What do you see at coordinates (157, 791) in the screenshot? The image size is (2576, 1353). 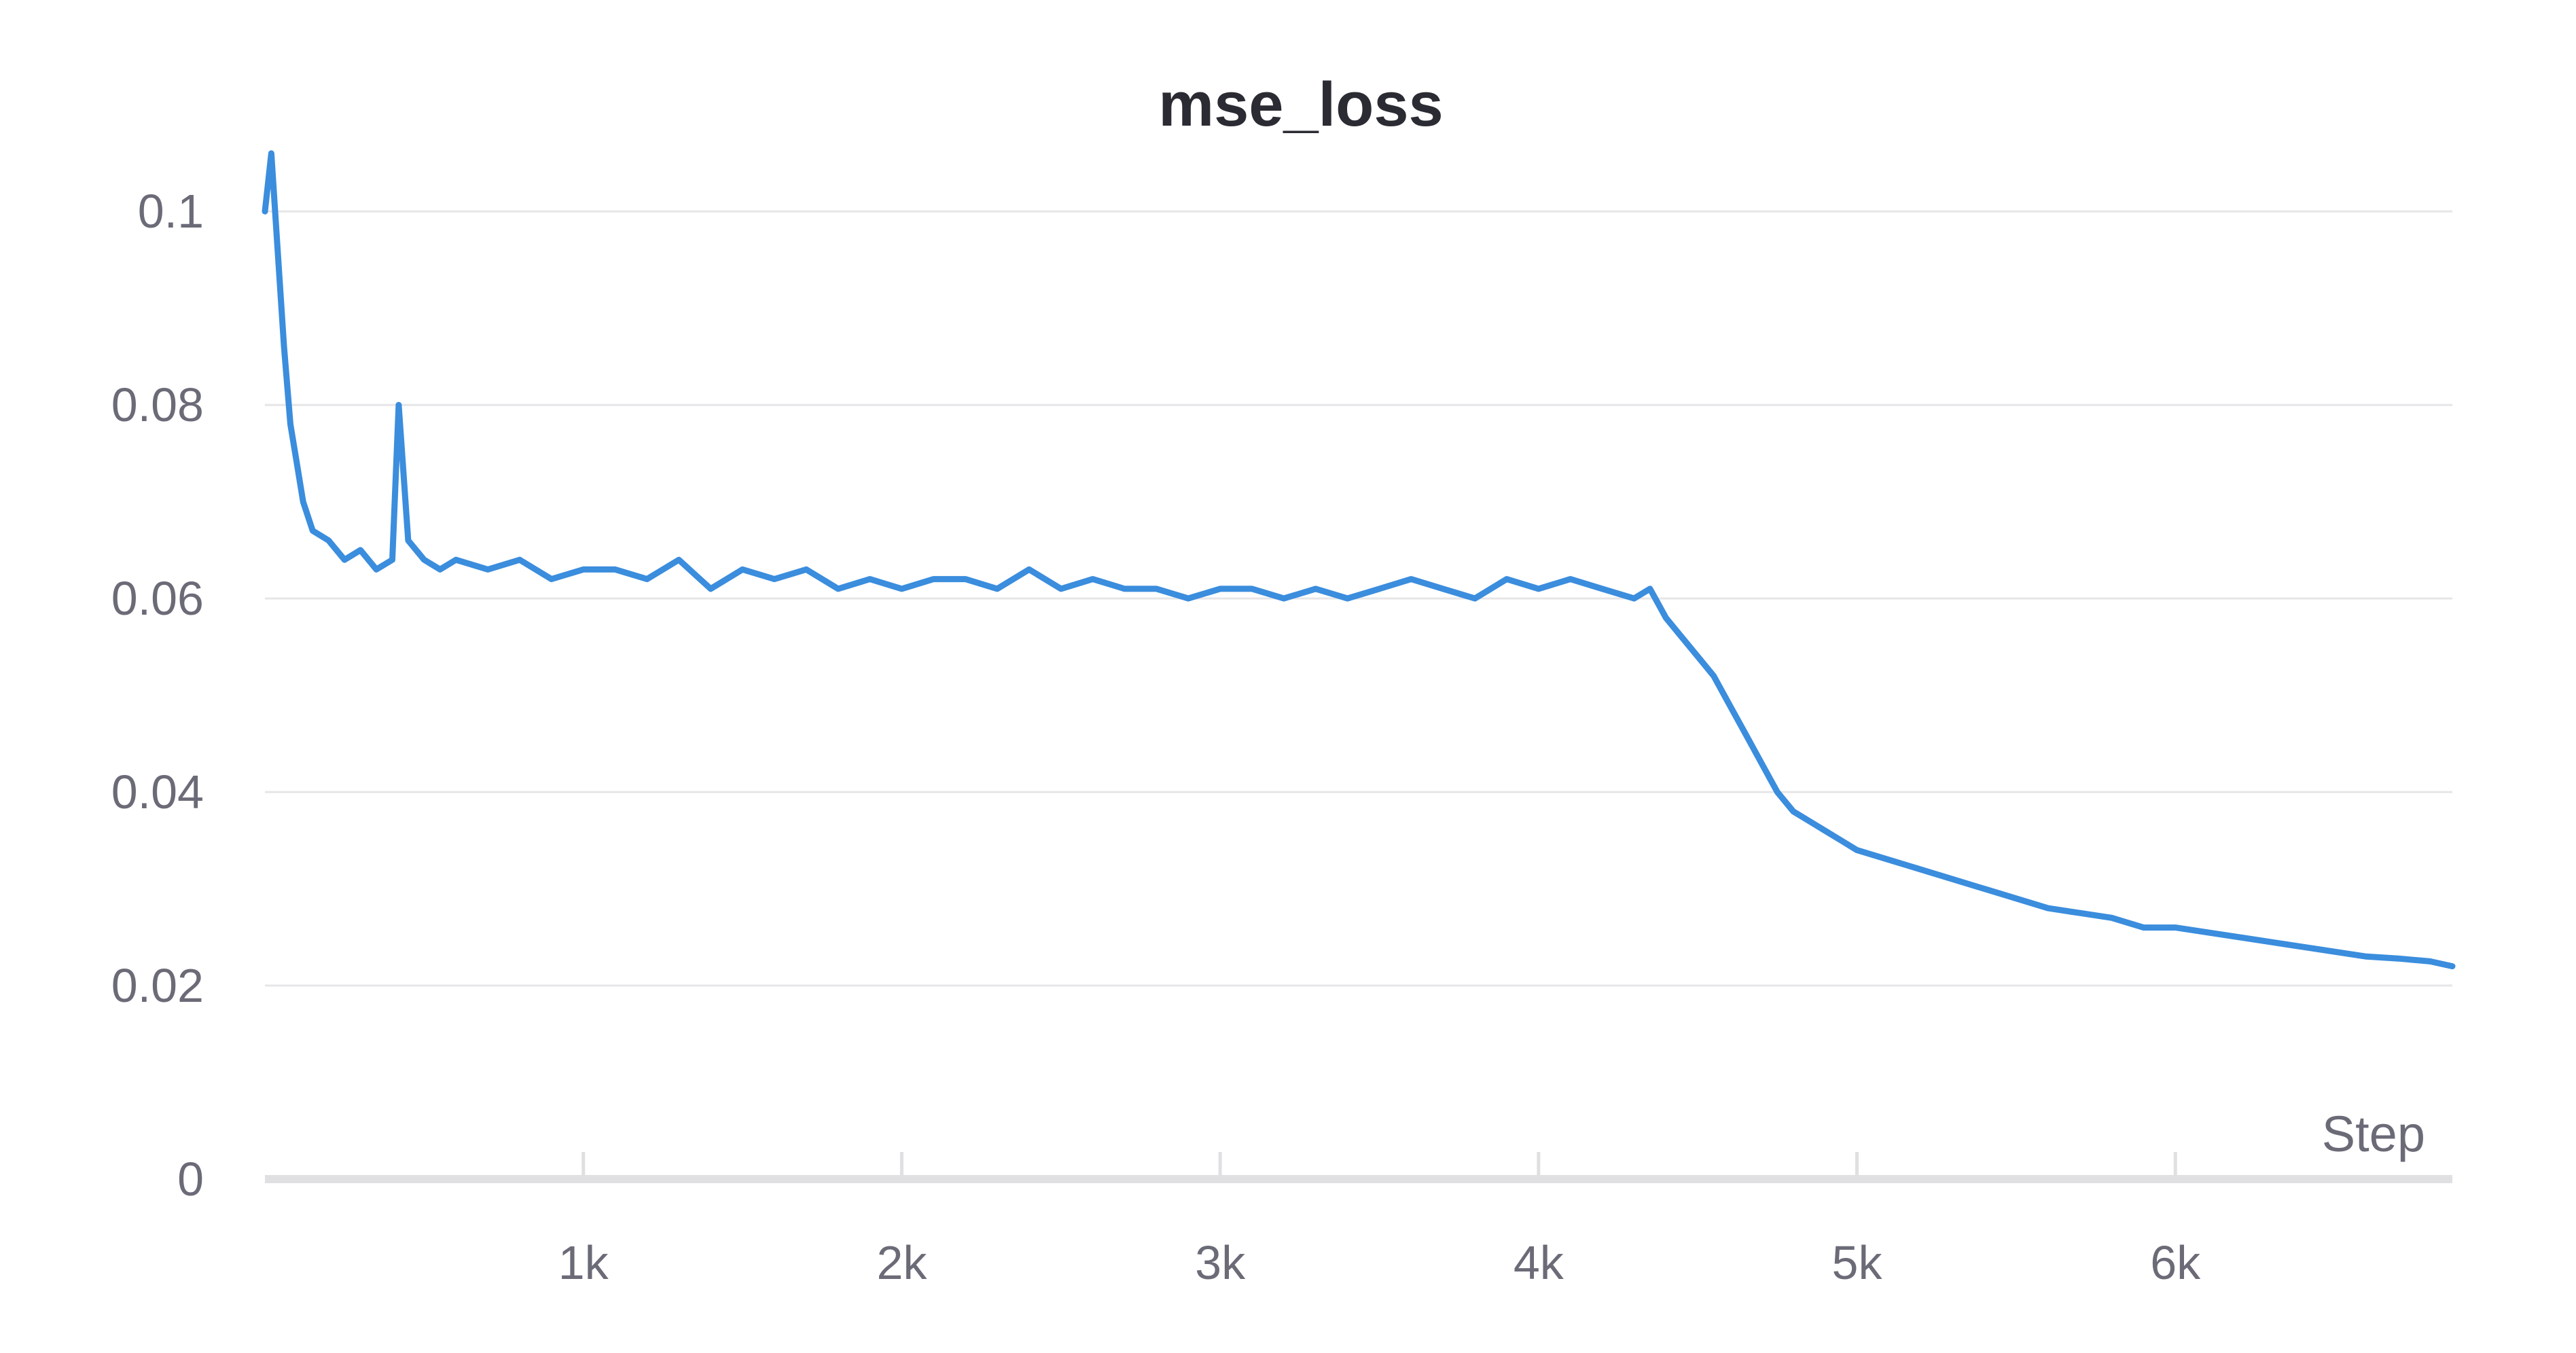 I see `y-tick-label: 0.04` at bounding box center [157, 791].